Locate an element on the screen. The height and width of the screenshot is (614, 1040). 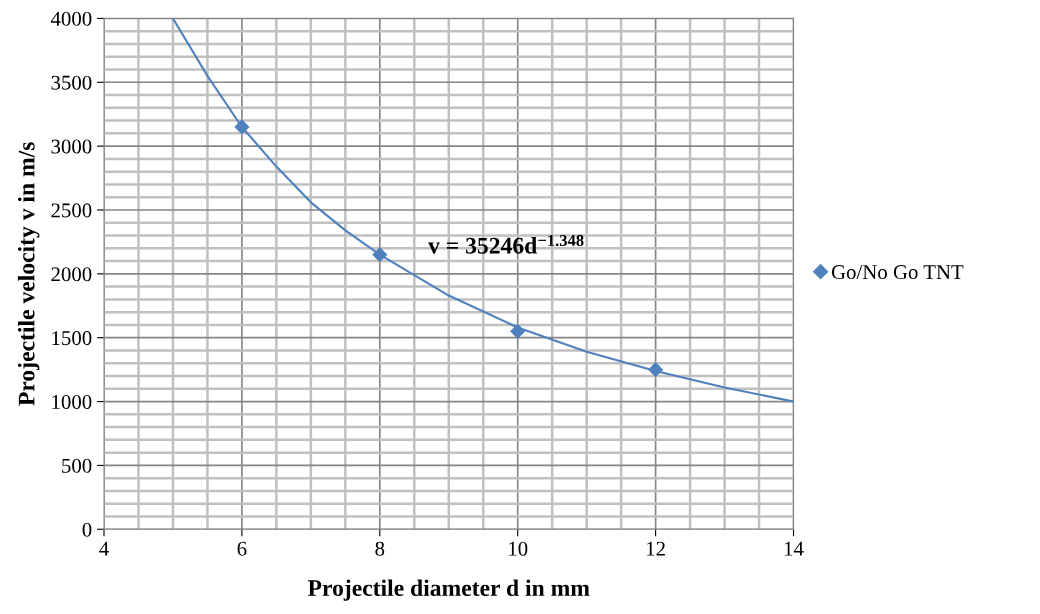
y-tick-label: 2000 is located at coordinates (71, 274).